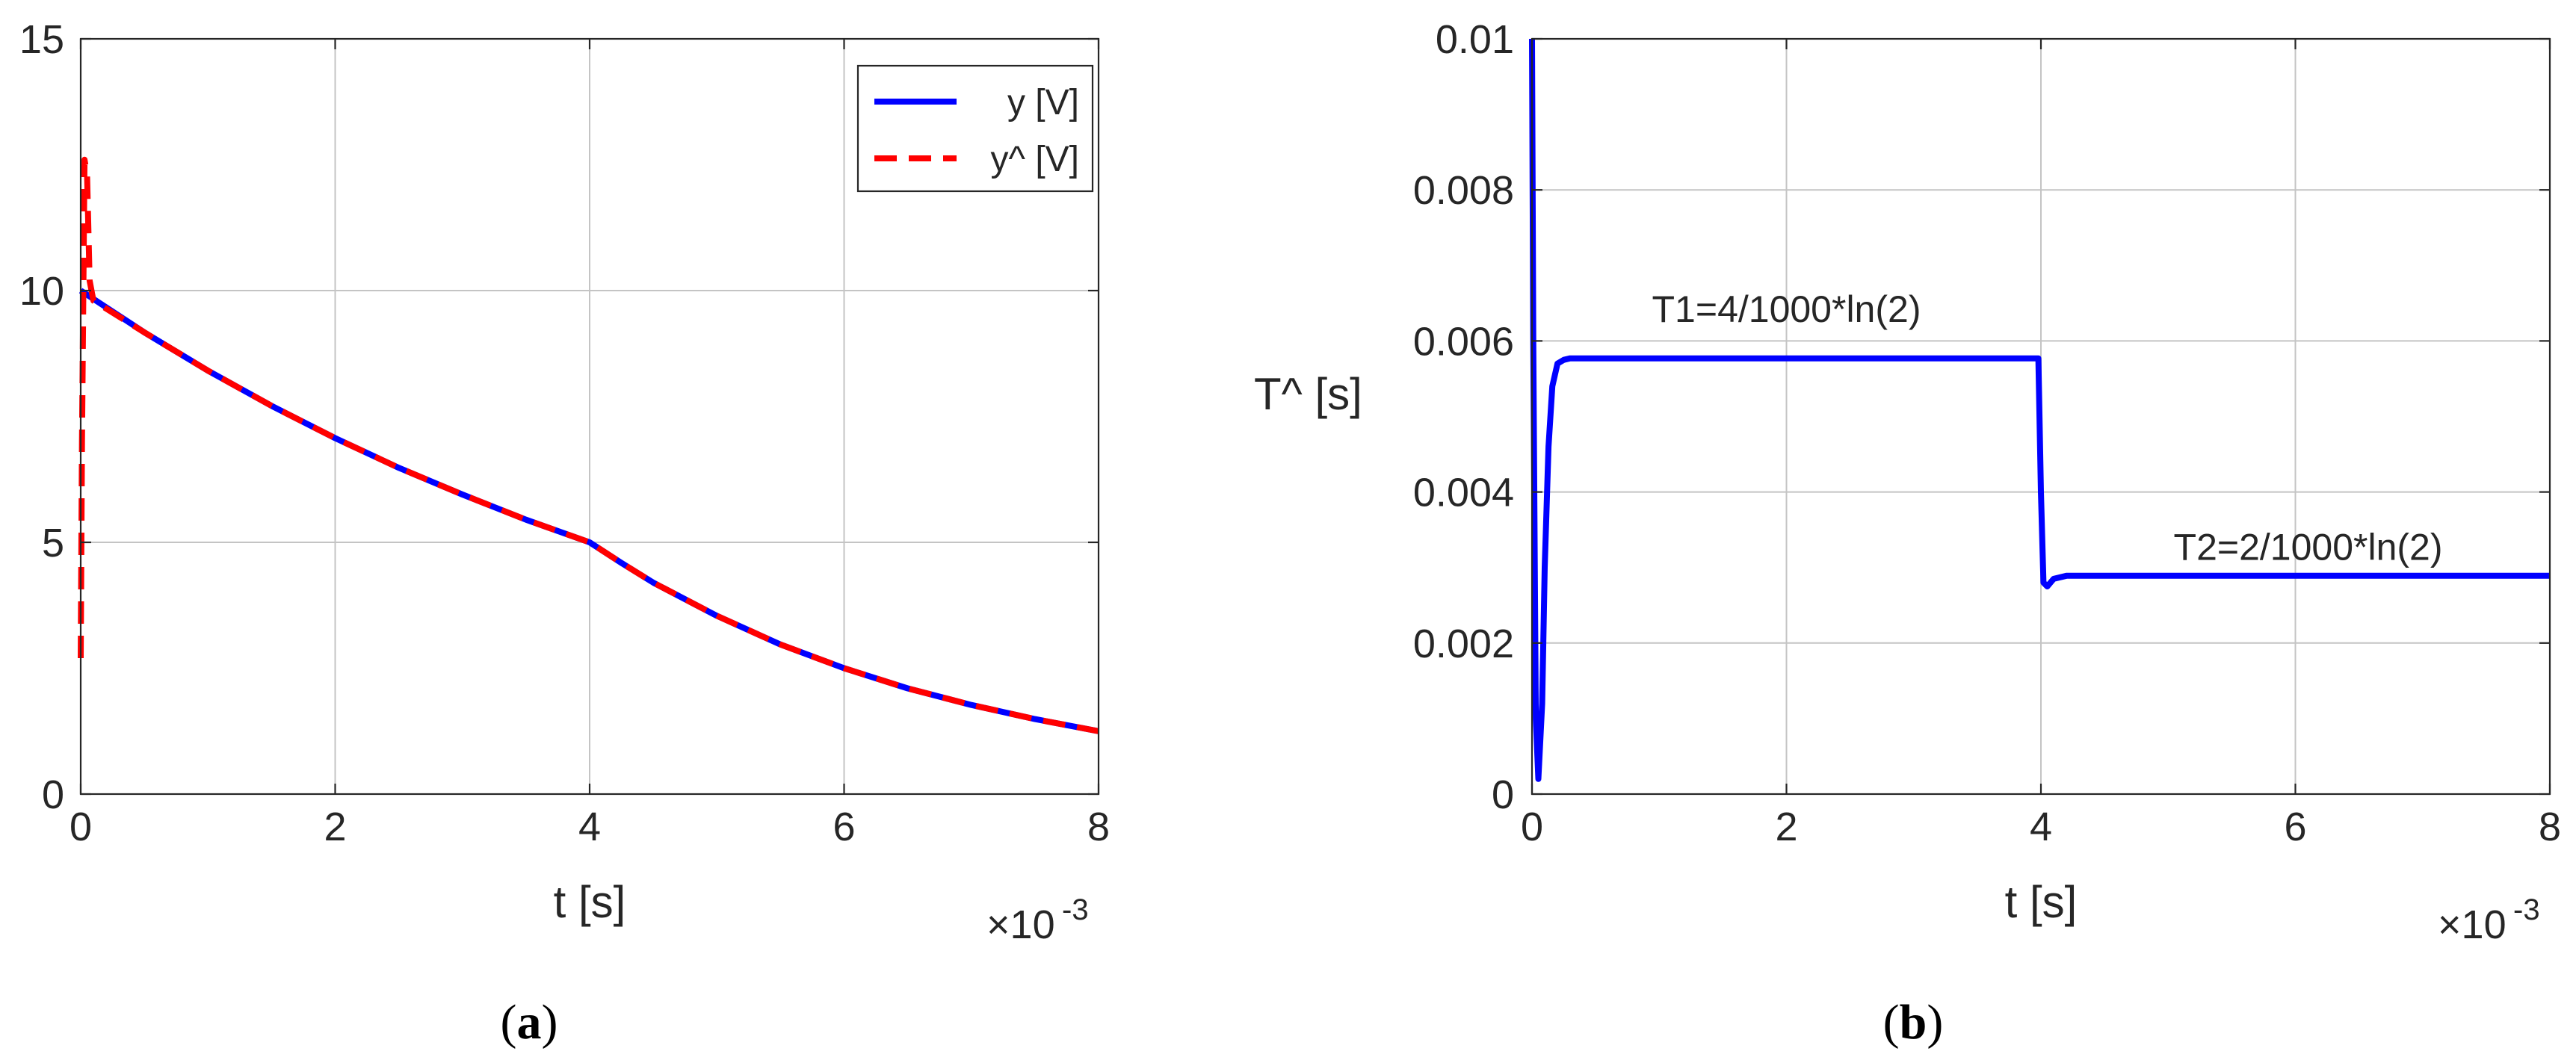 The image size is (2576, 1063). Describe the element at coordinates (1308, 394) in the screenshot. I see `y-axis-label: T^ [s]` at that location.